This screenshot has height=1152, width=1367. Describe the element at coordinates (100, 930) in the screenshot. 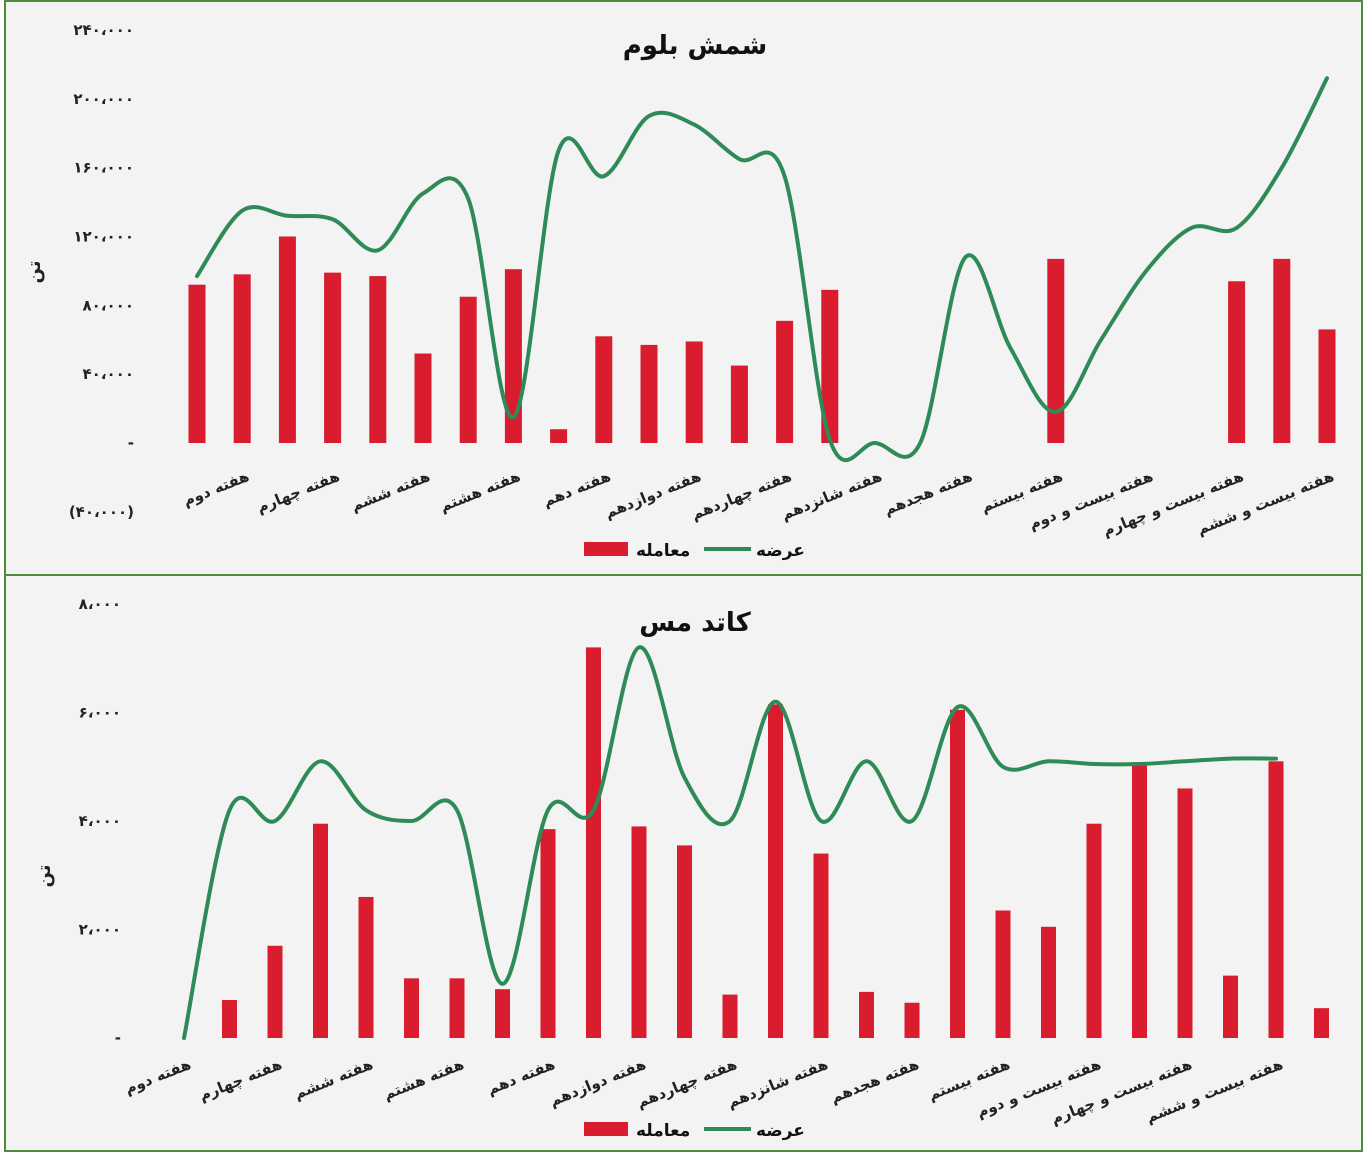

I see `y-tick-label: ۲،۰۰۰` at that location.